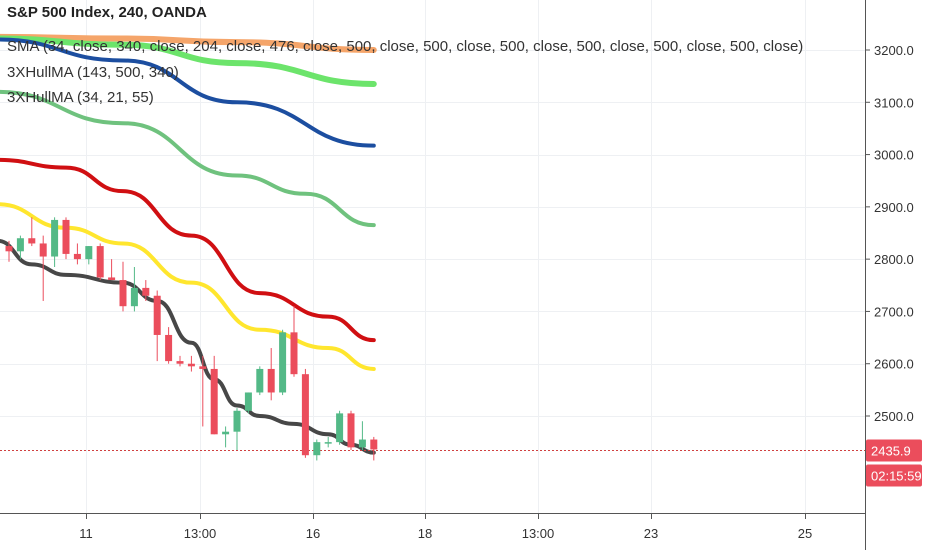  Describe the element at coordinates (894, 102) in the screenshot. I see `y-tick-label: 3100.0` at that location.